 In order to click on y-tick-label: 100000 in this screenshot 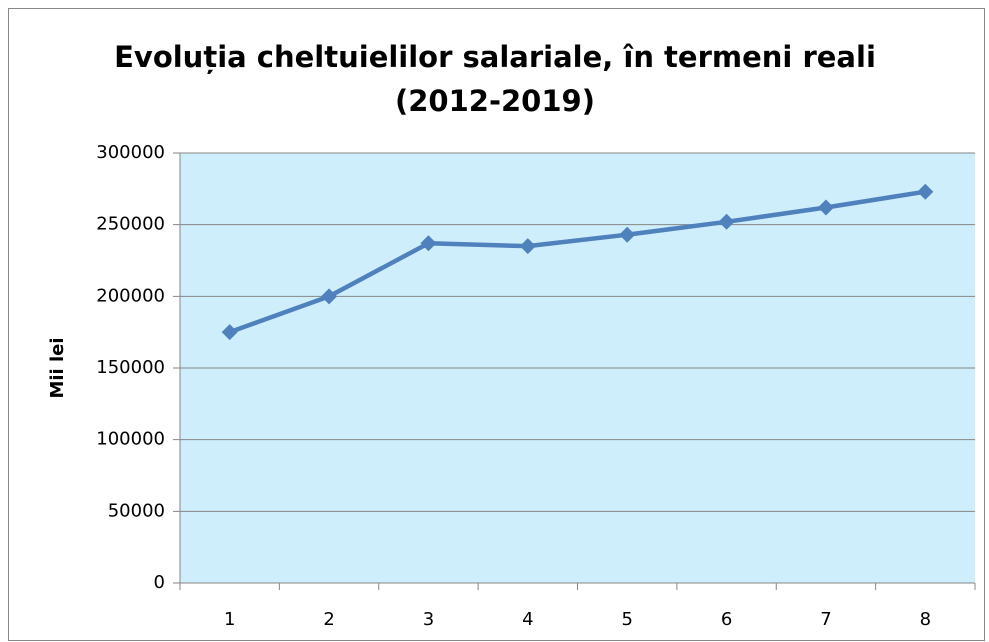, I will do `click(130, 439)`.